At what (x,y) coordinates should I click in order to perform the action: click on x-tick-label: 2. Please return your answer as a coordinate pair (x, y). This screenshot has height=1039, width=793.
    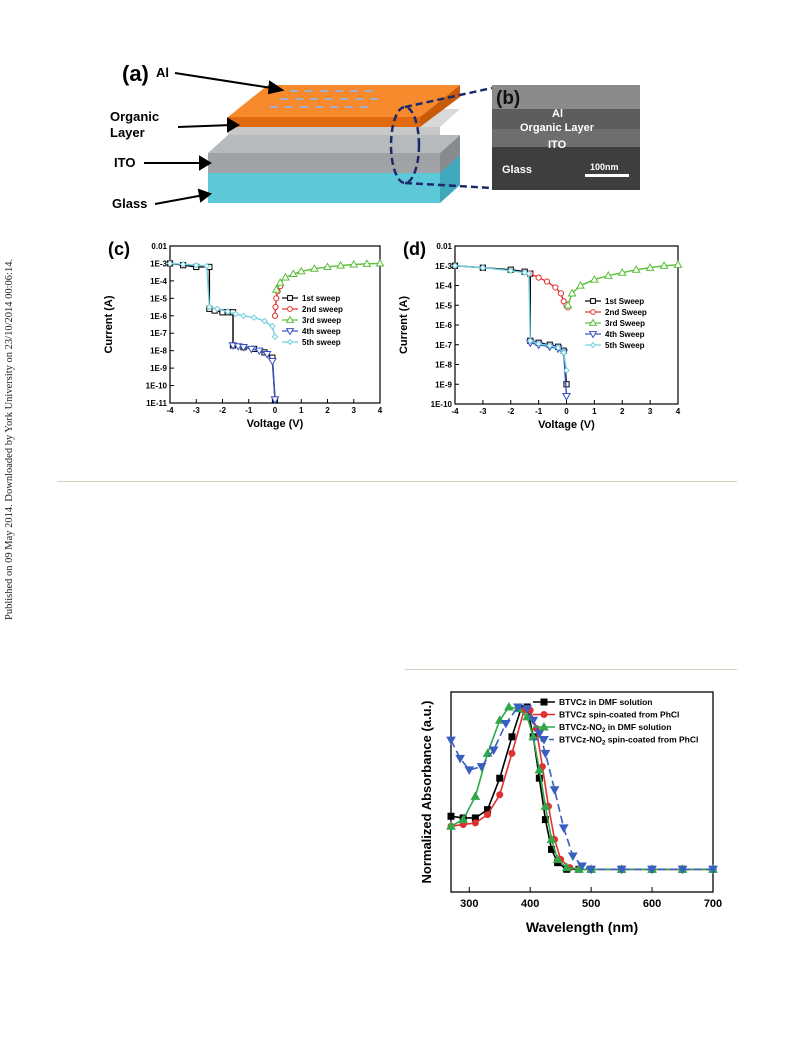
    Looking at the image, I should click on (622, 411).